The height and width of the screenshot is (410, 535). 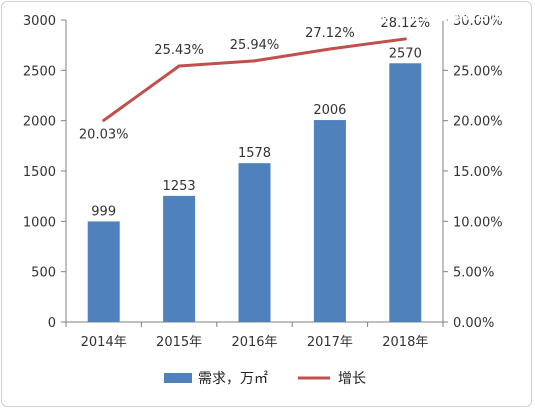 I want to click on bar-data-label: 2570, so click(x=405, y=53).